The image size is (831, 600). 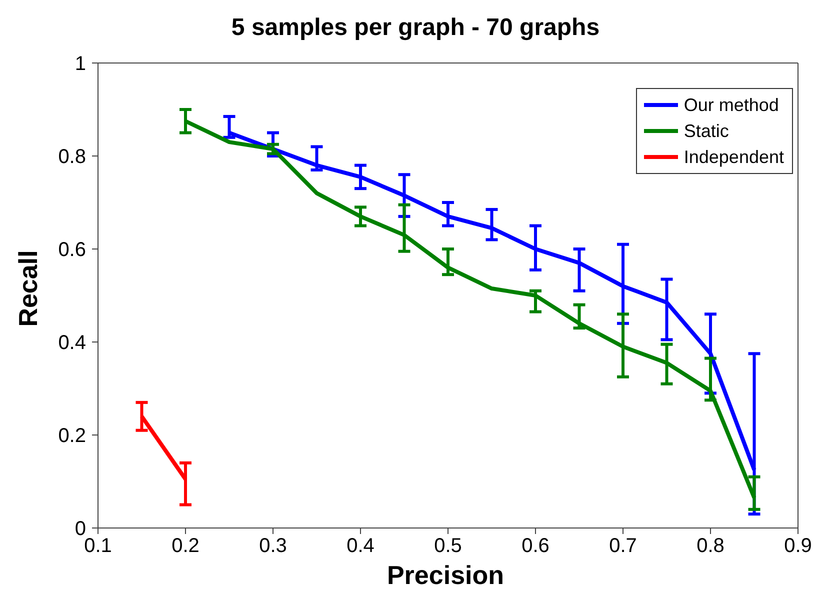 What do you see at coordinates (72, 157) in the screenshot?
I see `y-tick-label: 0.8` at bounding box center [72, 157].